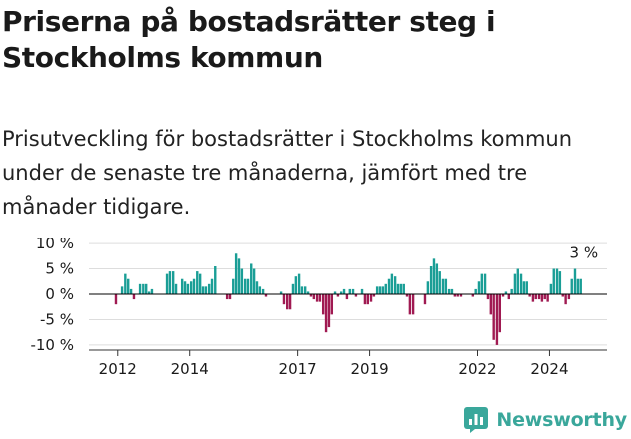 This screenshot has height=439, width=631. I want to click on x-tick-label: 2019, so click(369, 369).